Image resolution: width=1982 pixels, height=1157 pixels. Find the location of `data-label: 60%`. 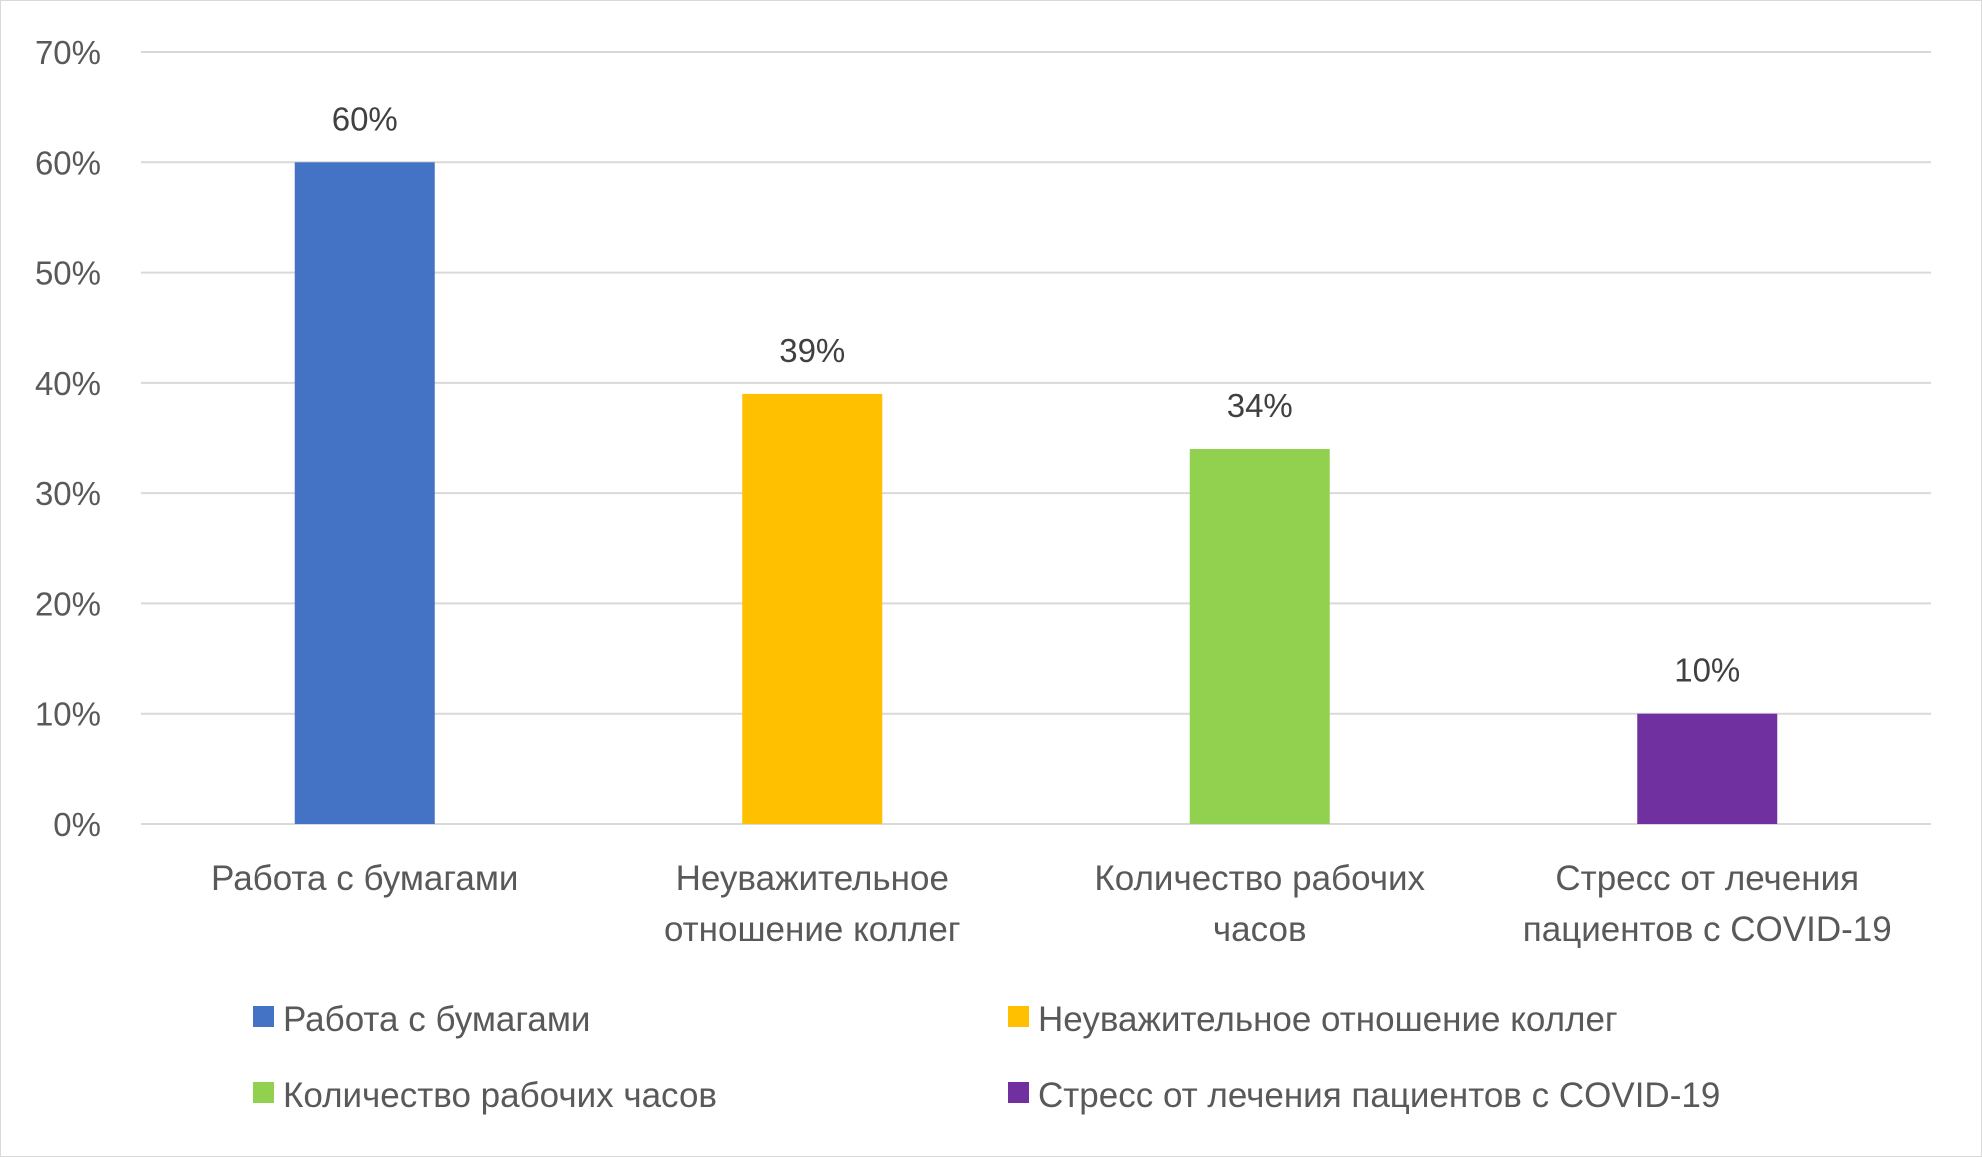

data-label: 60% is located at coordinates (365, 118).